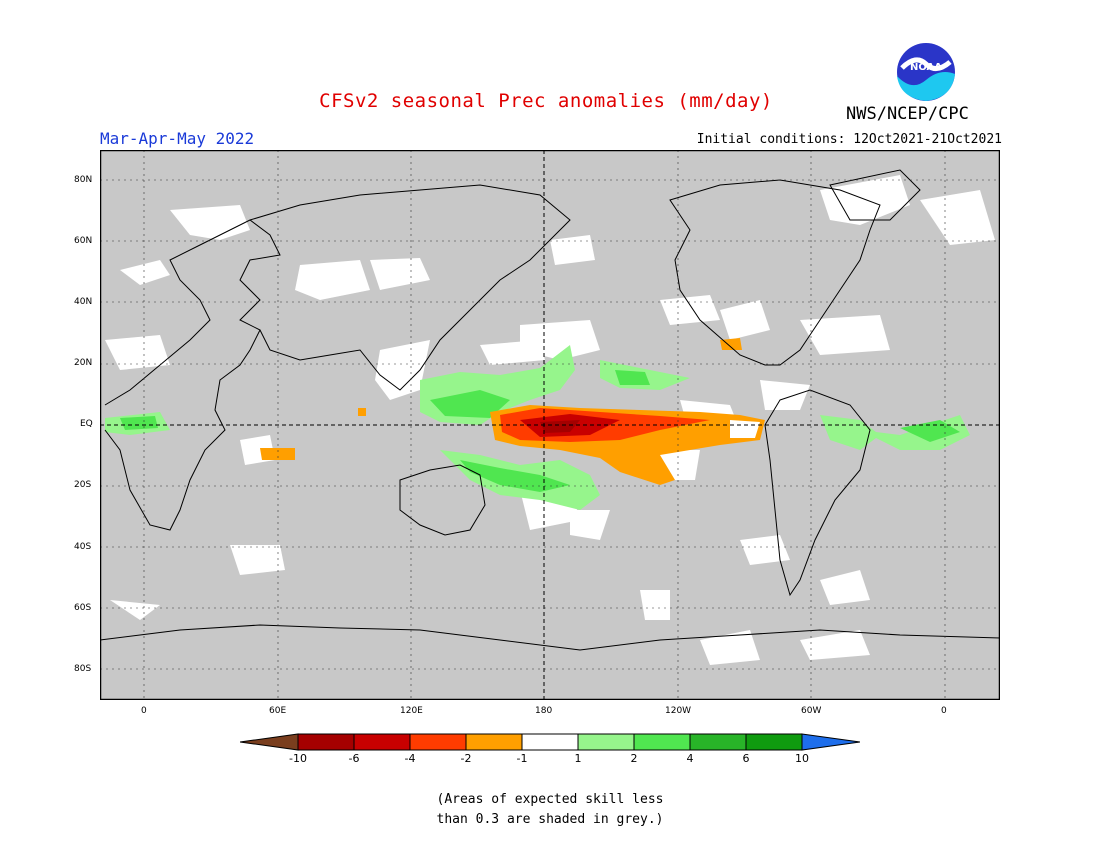 This screenshot has width=1100, height=850. Describe the element at coordinates (177, 138) in the screenshot. I see `season-label: Mar-Apr-May 2022` at that location.